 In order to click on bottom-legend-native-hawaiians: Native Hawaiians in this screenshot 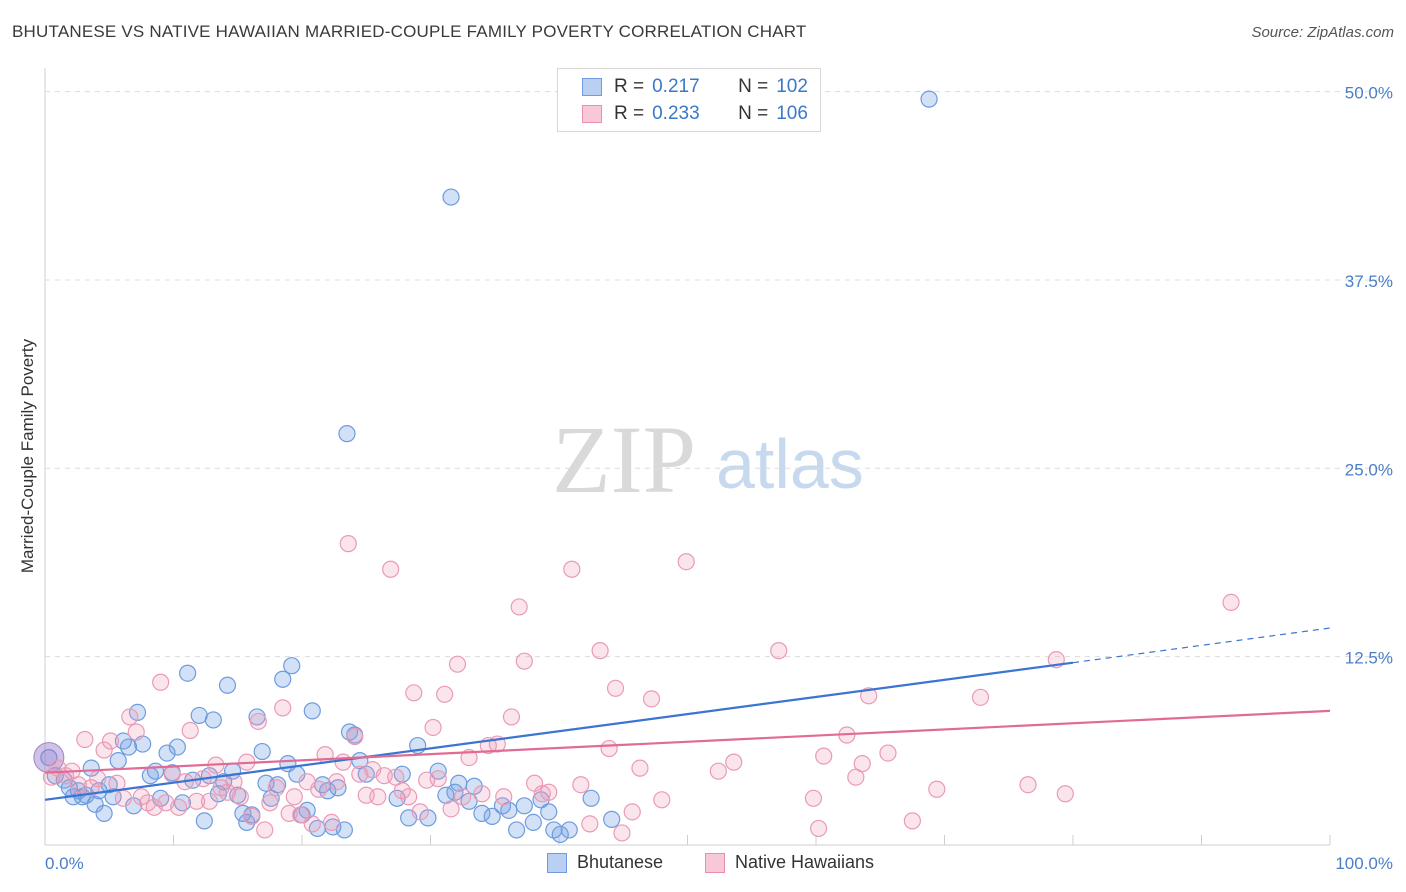, I will do `click(789, 862)`.